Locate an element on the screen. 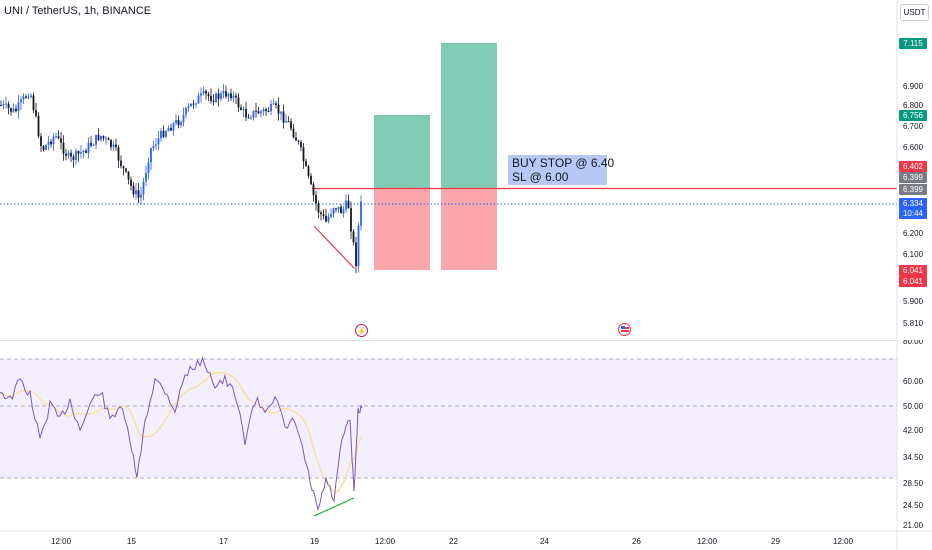 This screenshot has width=932, height=550. time-axis-label: 15 is located at coordinates (131, 541).